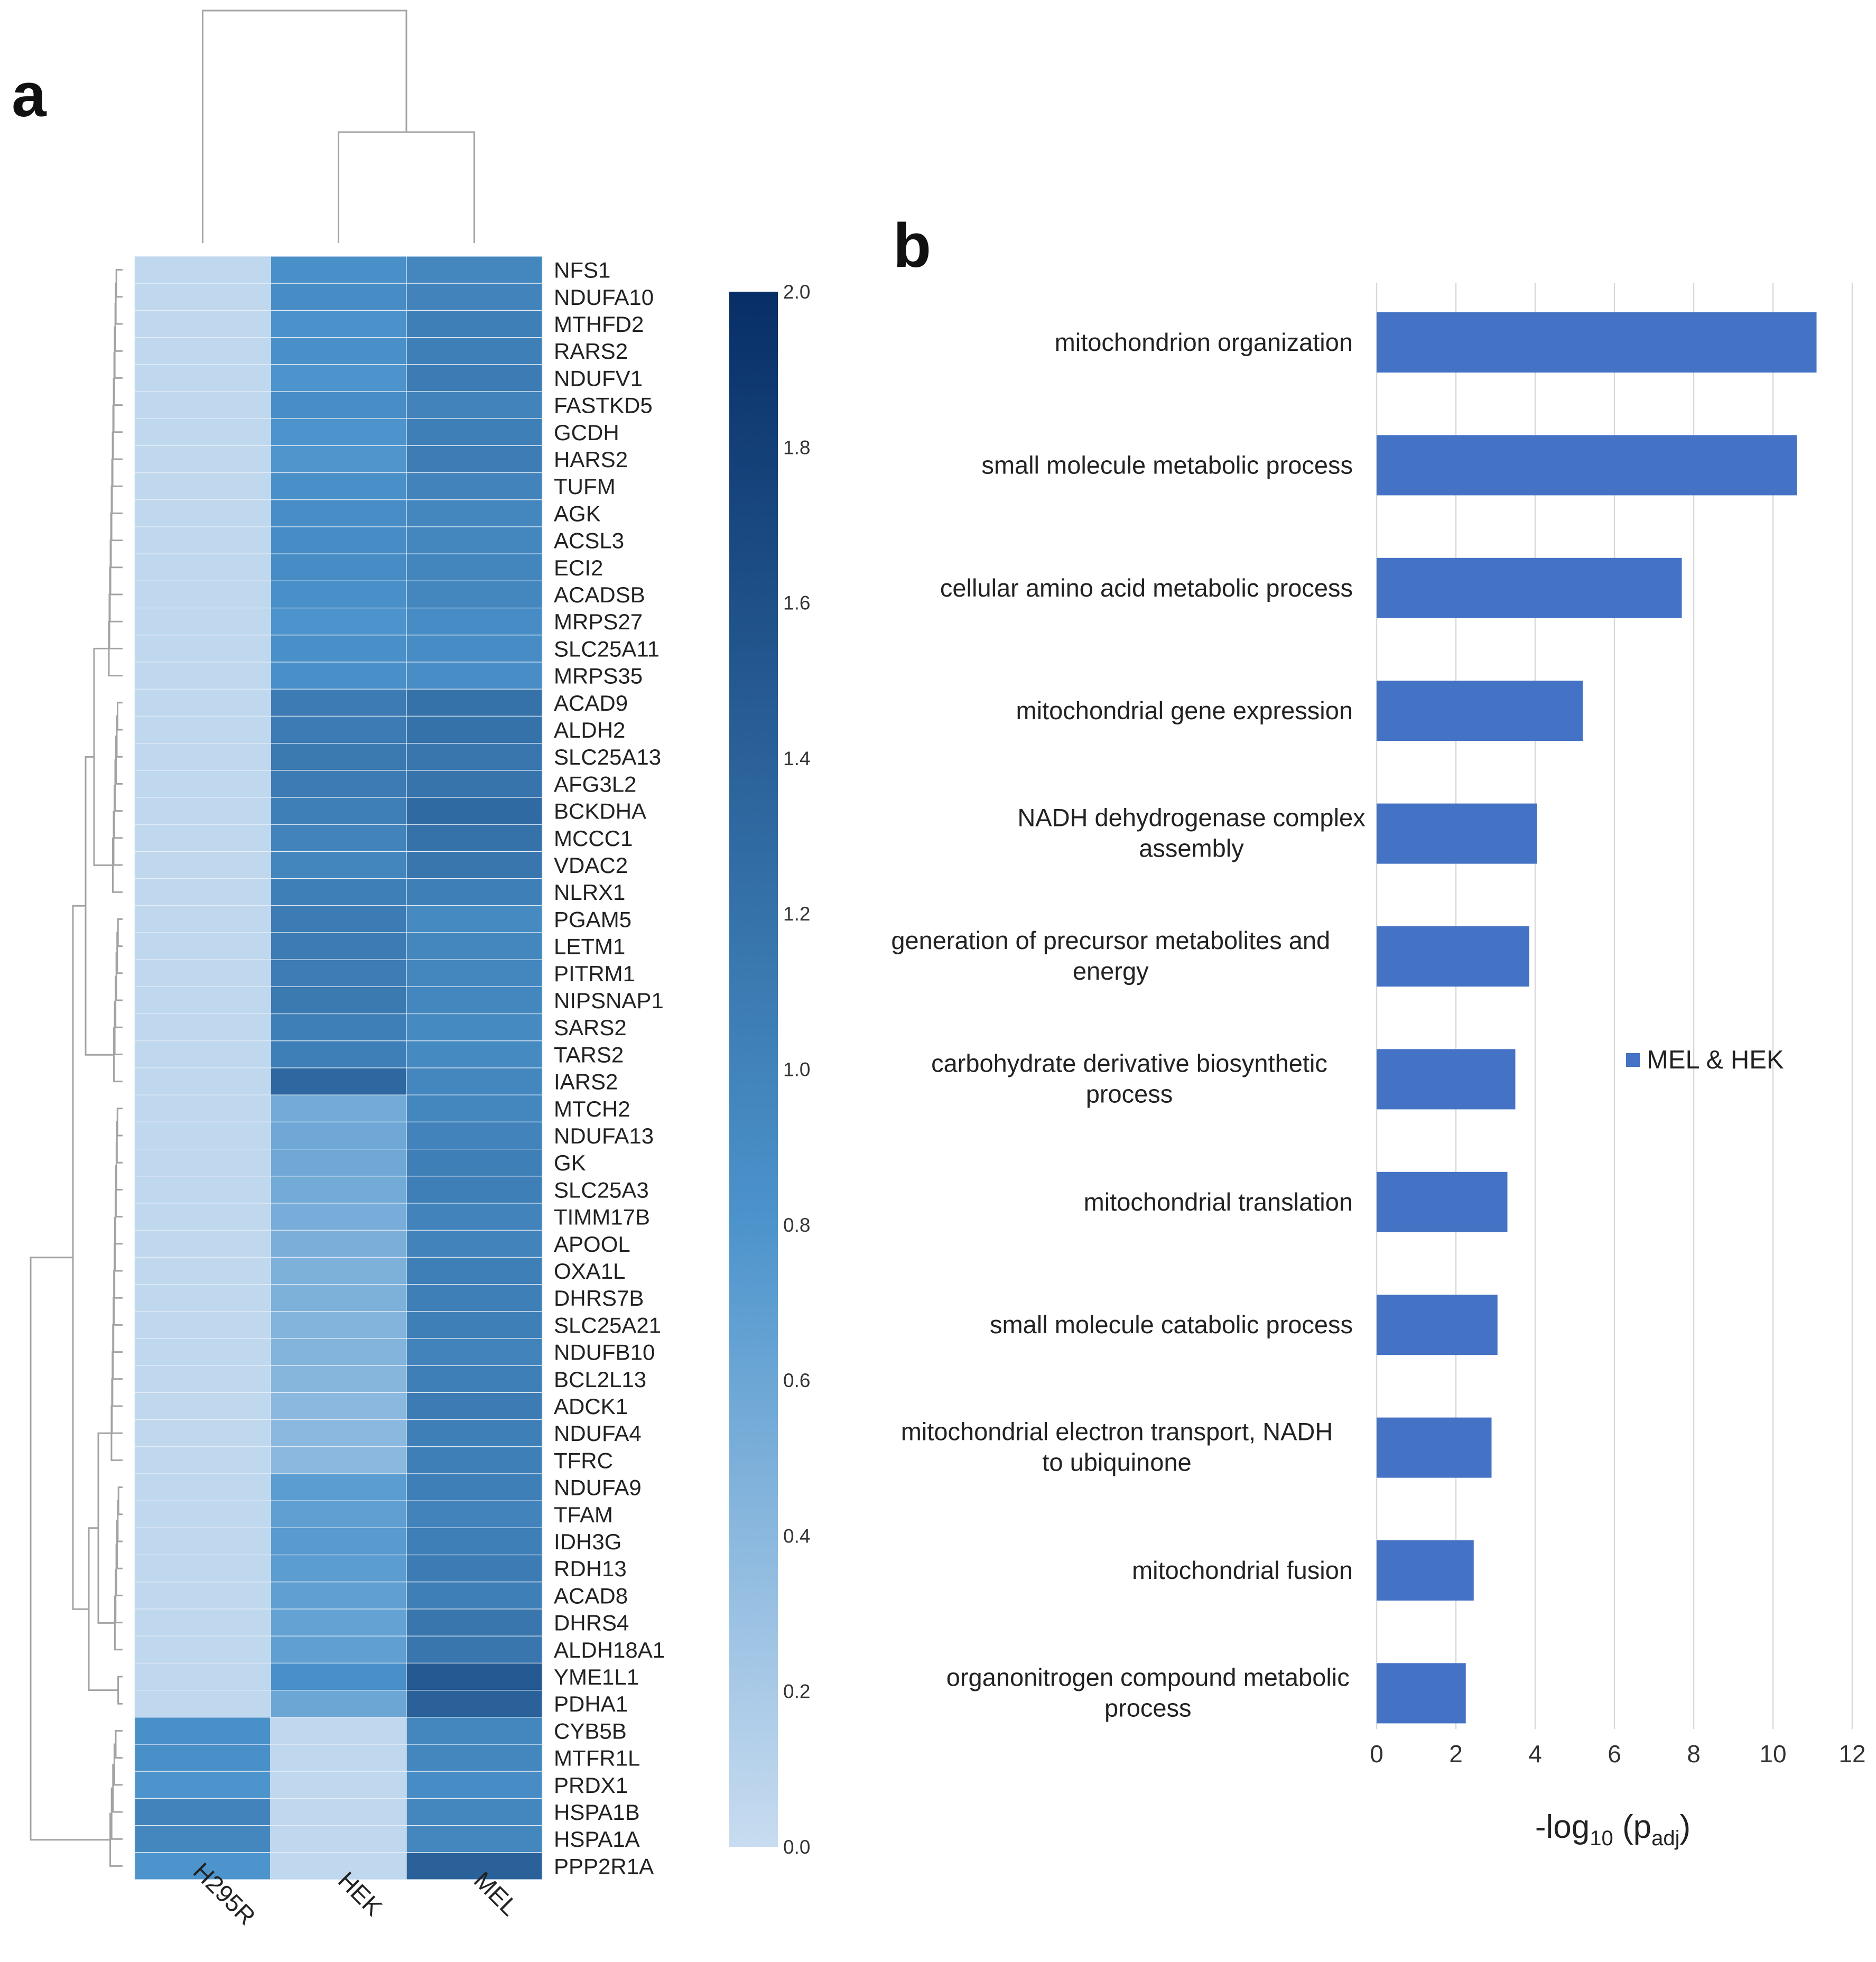 The image size is (1876, 1962). I want to click on colorbar-tick-label: 1.6, so click(796, 603).